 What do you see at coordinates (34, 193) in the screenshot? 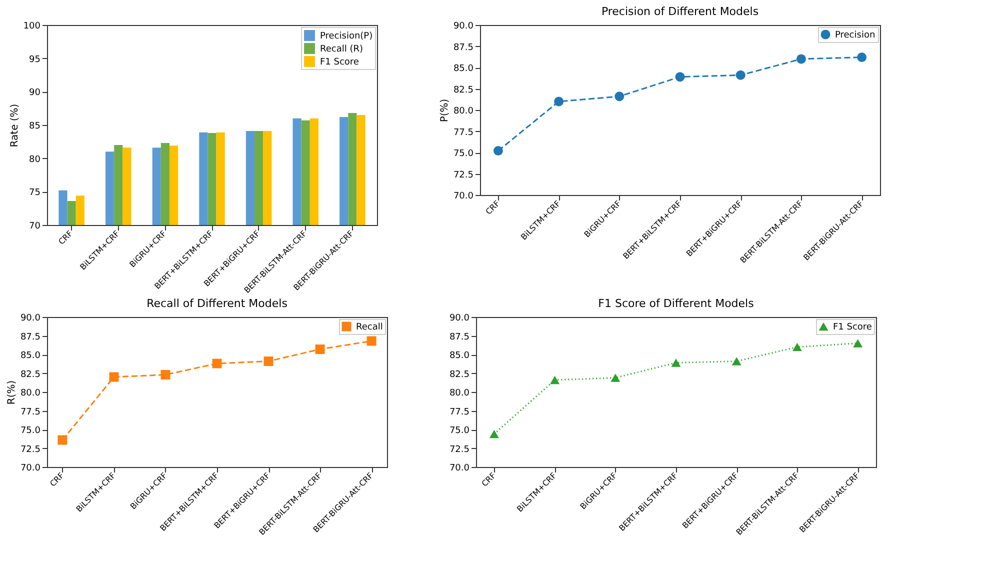
I see `y-tick-label: 75` at bounding box center [34, 193].